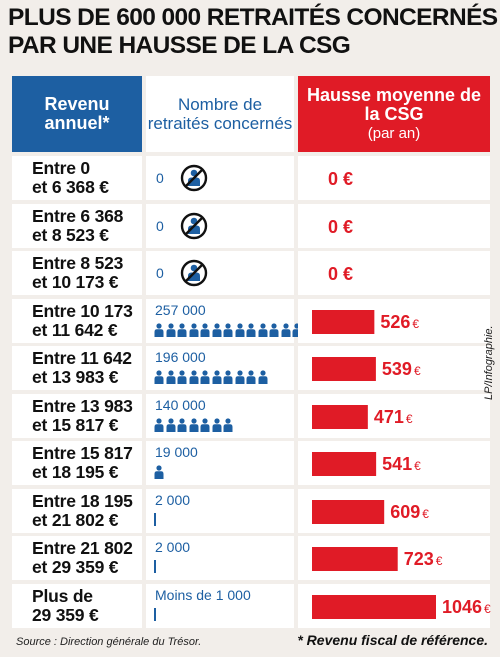 The image size is (500, 657). I want to click on revenu-line2: 29 359 €, so click(65, 614).